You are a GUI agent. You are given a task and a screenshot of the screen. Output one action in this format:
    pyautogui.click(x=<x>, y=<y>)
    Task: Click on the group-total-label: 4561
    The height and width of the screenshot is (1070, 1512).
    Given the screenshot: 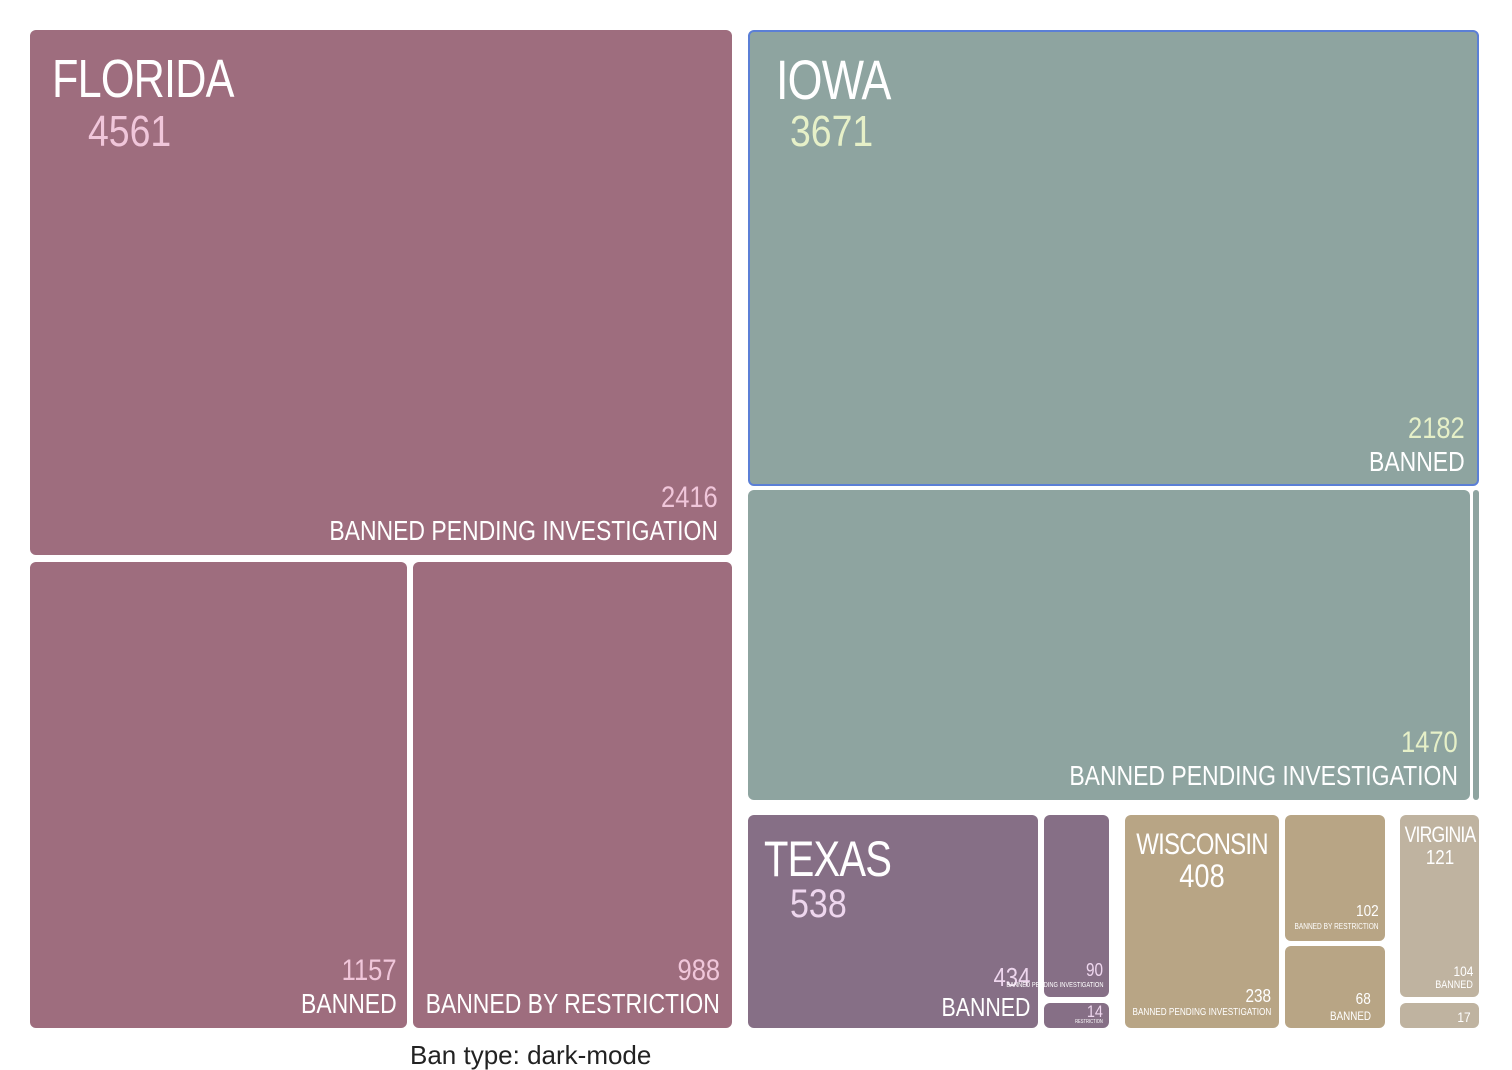 What is the action you would take?
    pyautogui.click(x=130, y=131)
    